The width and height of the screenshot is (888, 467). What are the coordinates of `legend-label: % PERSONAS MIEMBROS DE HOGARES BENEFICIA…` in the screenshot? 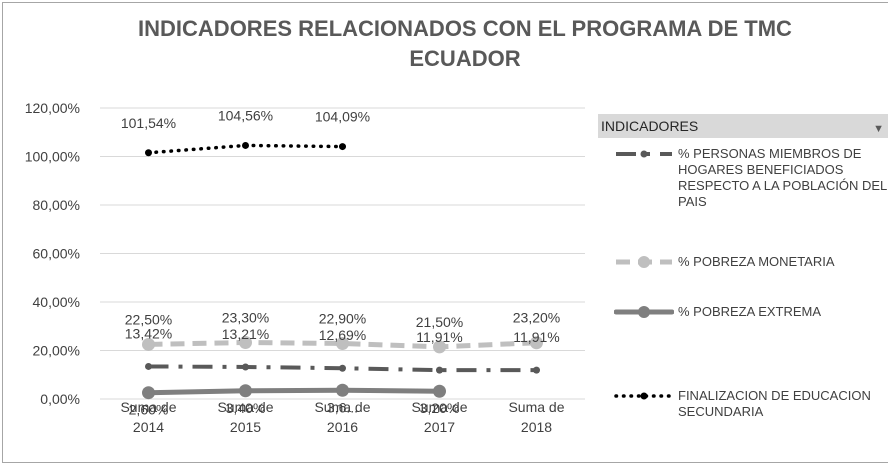 It's located at (782, 177).